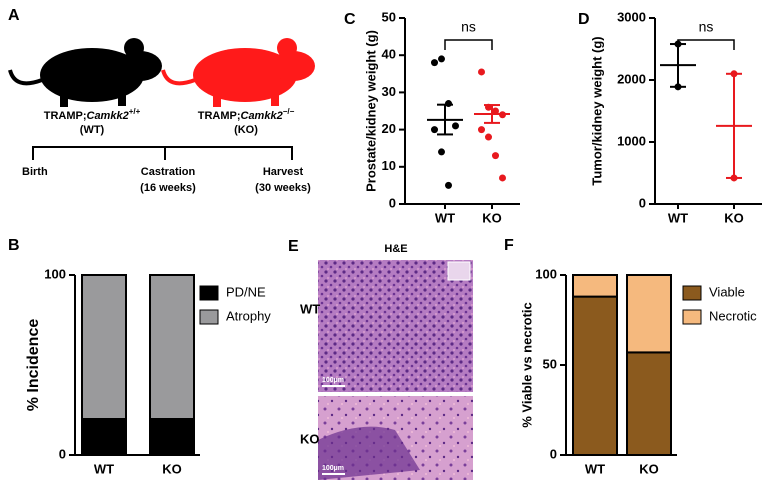 The height and width of the screenshot is (485, 773). I want to click on y-axis-label: % Incidence, so click(33, 365).